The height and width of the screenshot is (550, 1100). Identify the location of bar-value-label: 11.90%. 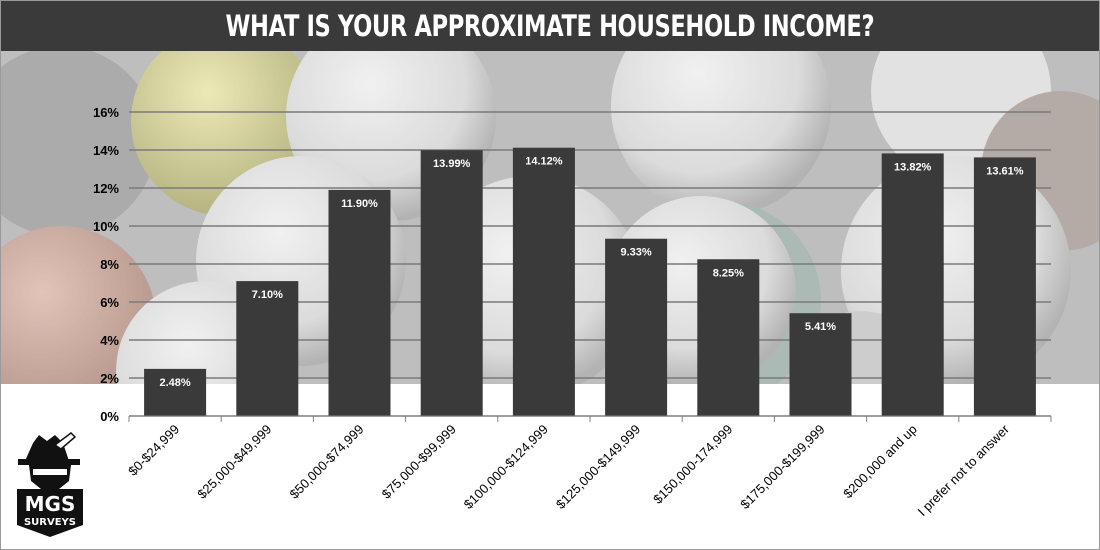
(359, 204).